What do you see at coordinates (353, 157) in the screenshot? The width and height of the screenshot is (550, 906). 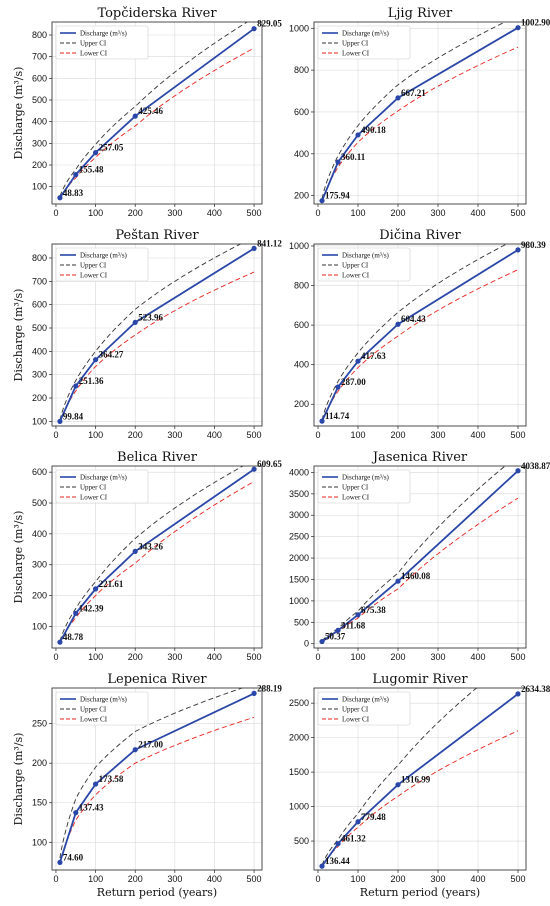 I see `data-label: 360.11` at bounding box center [353, 157].